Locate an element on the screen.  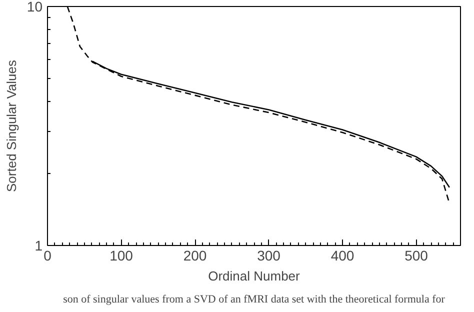
x-tick-label: 100 is located at coordinates (122, 256).